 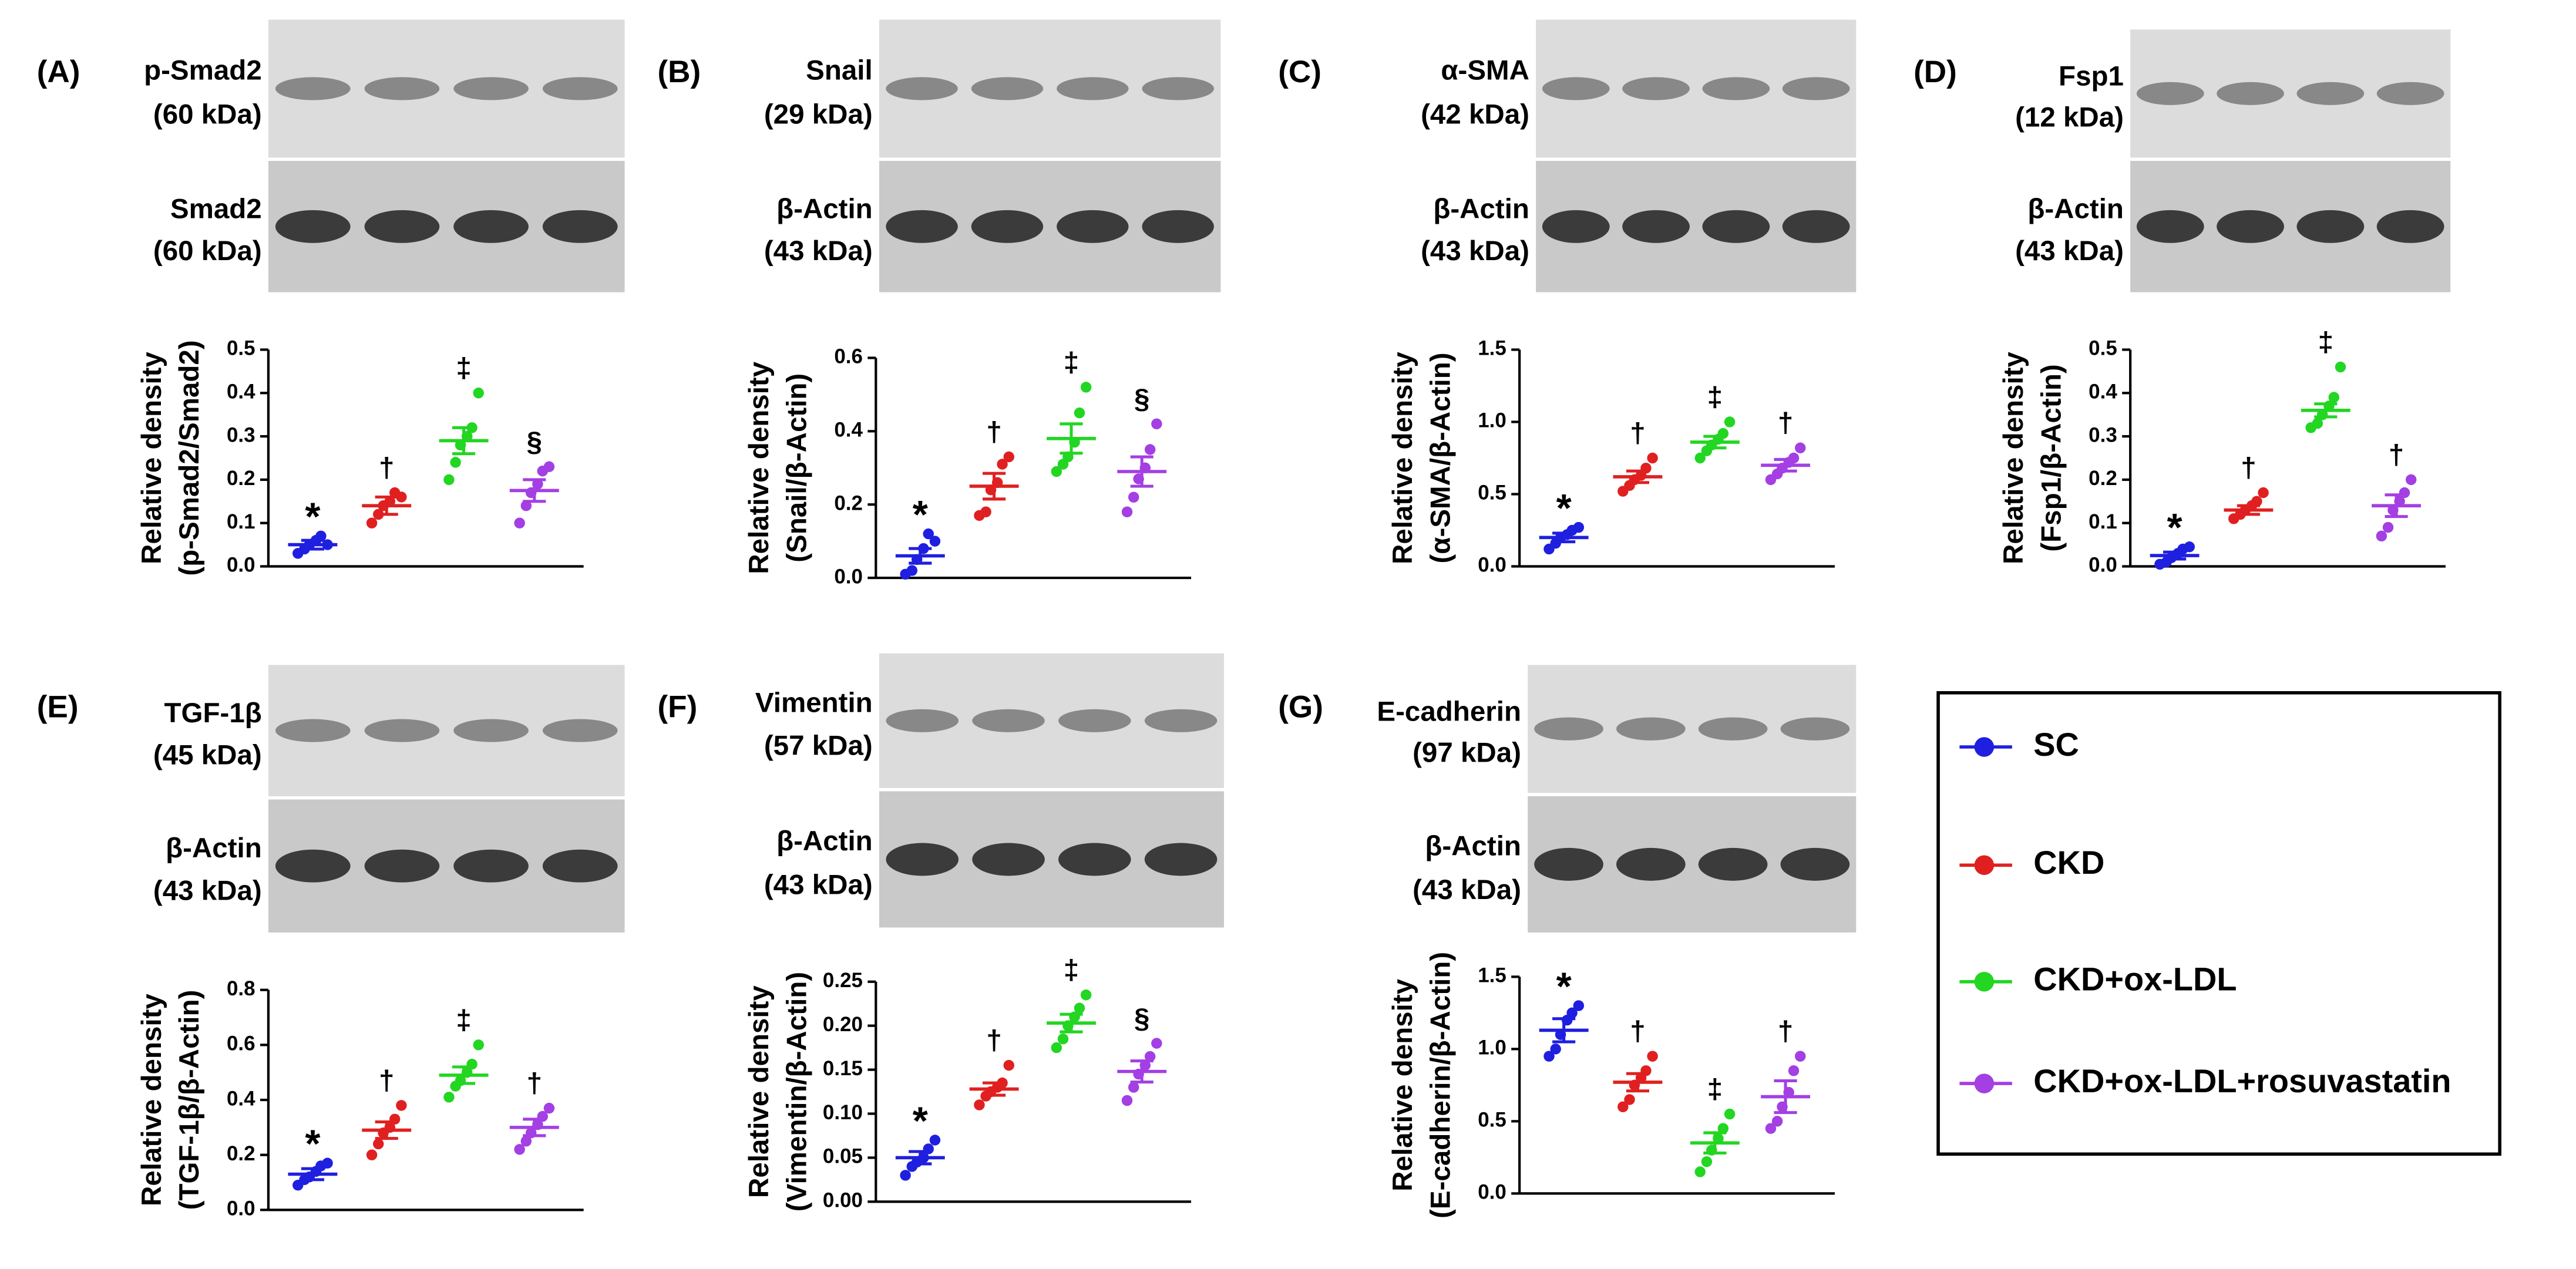 What do you see at coordinates (843, 1156) in the screenshot?
I see `y-tick-label: 0.05` at bounding box center [843, 1156].